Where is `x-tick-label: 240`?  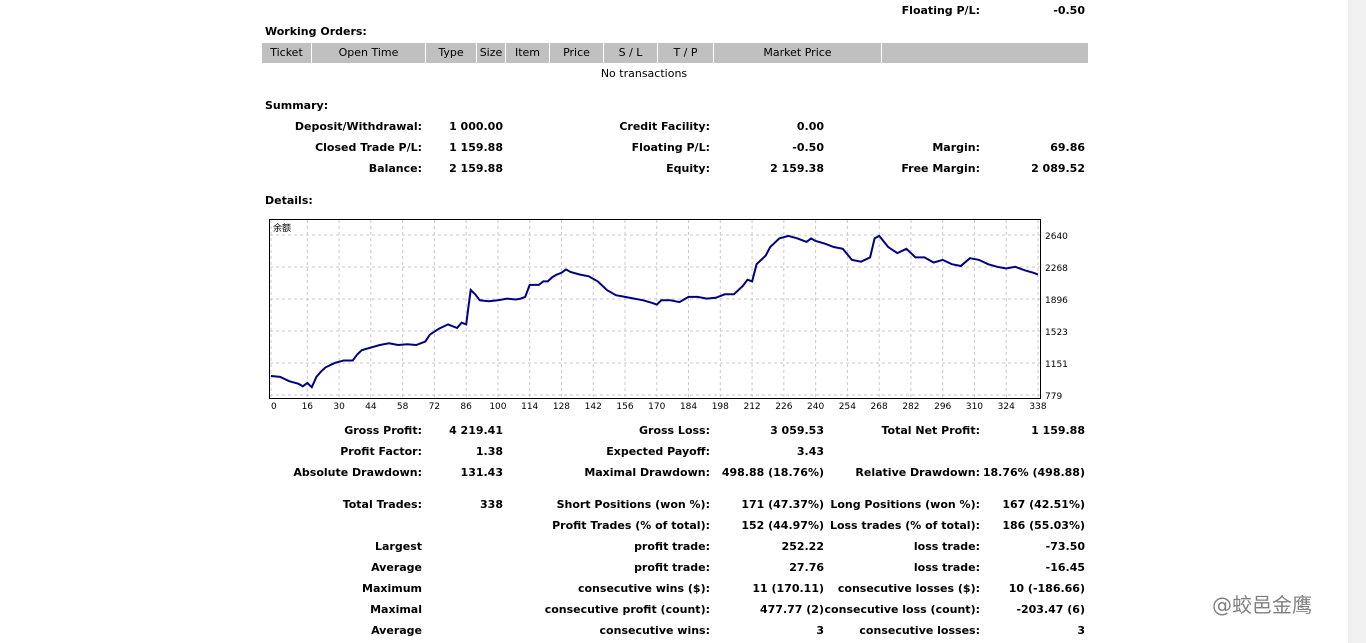
x-tick-label: 240 is located at coordinates (815, 407).